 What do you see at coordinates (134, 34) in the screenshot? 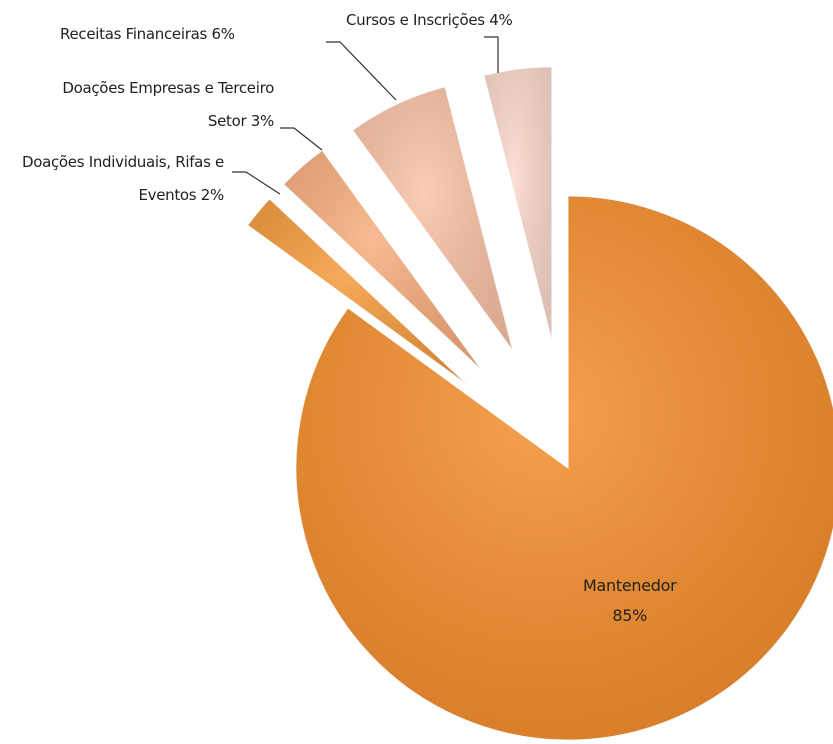
I see `category-label: Receitas Financeiras` at bounding box center [134, 34].